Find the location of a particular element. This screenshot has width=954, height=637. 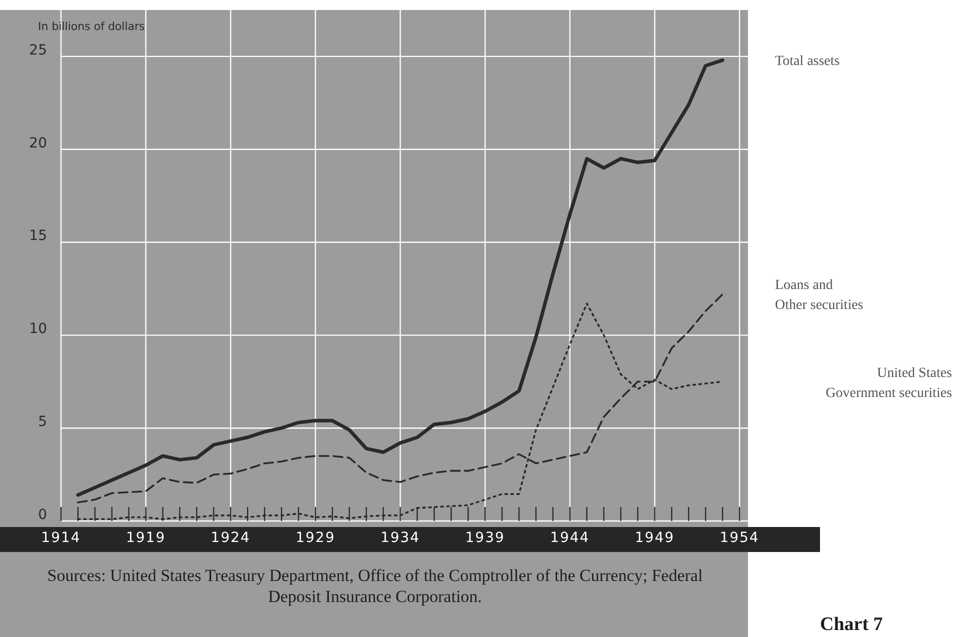

x-tick-label: 1944 is located at coordinates (570, 538).